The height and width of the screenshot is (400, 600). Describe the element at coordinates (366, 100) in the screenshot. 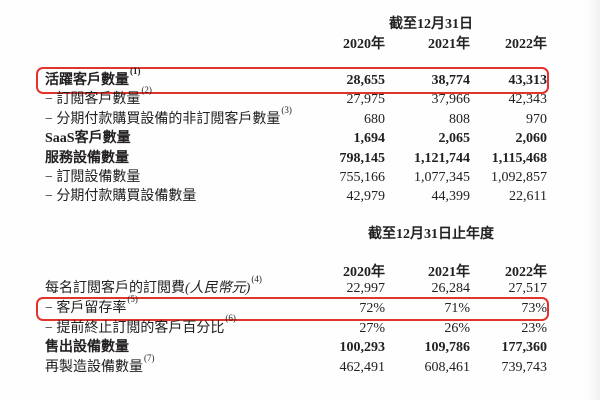

I see `value-cell: 27,975` at that location.